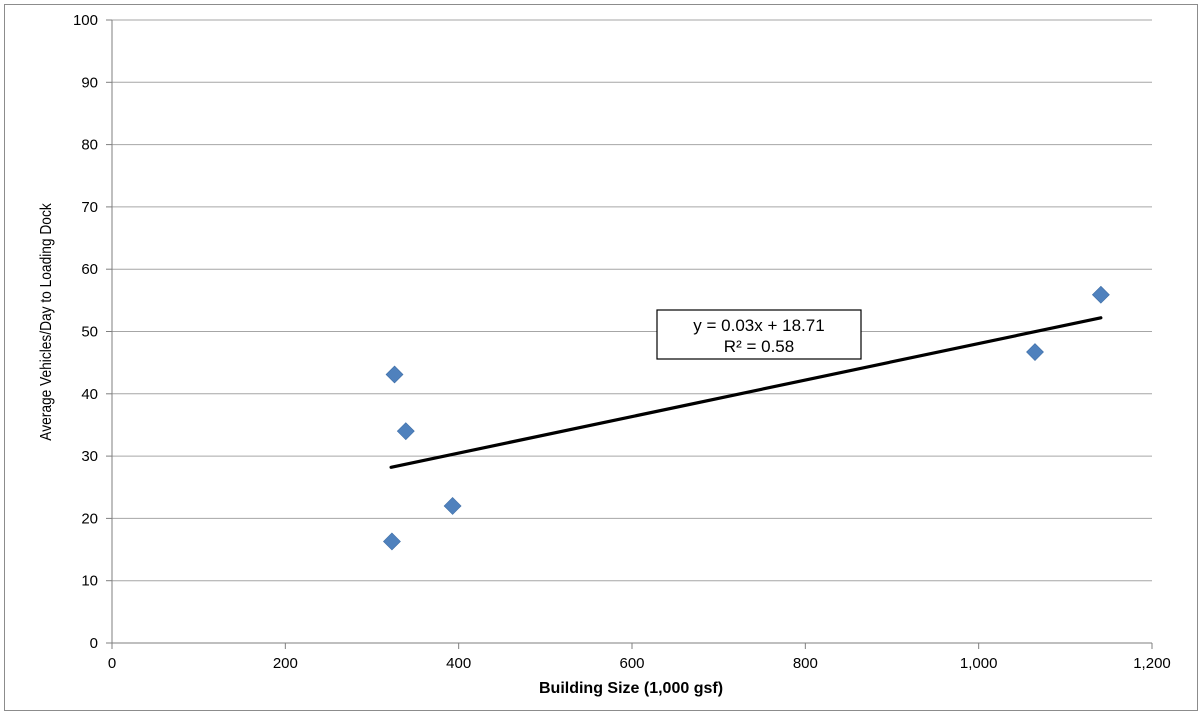  I want to click on trend-equation: y = 0.03x + 18.71, so click(758, 325).